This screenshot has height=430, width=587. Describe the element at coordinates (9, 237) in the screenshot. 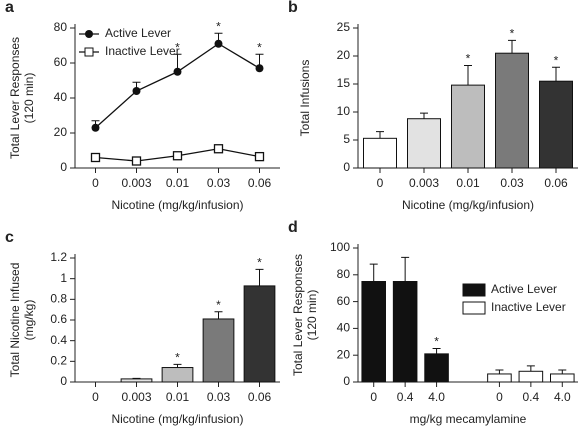

I see `panel-label: c` at that location.